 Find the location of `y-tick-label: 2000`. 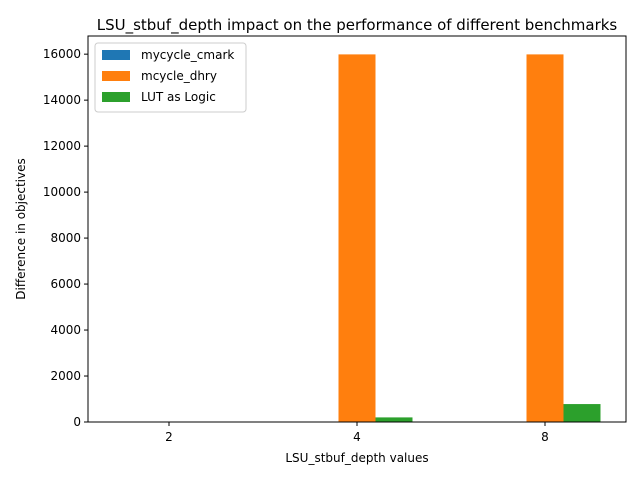

y-tick-label: 2000 is located at coordinates (65, 376).